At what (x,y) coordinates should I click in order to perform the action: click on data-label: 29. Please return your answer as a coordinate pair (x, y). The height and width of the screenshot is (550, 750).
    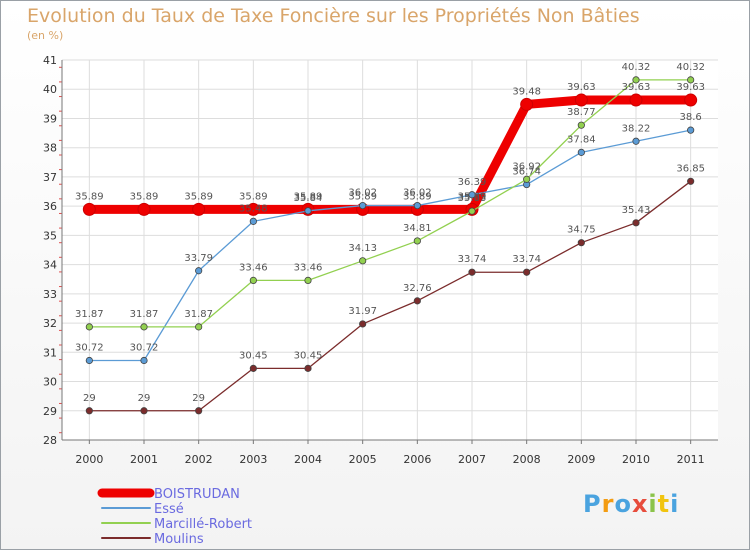
    Looking at the image, I should click on (144, 398).